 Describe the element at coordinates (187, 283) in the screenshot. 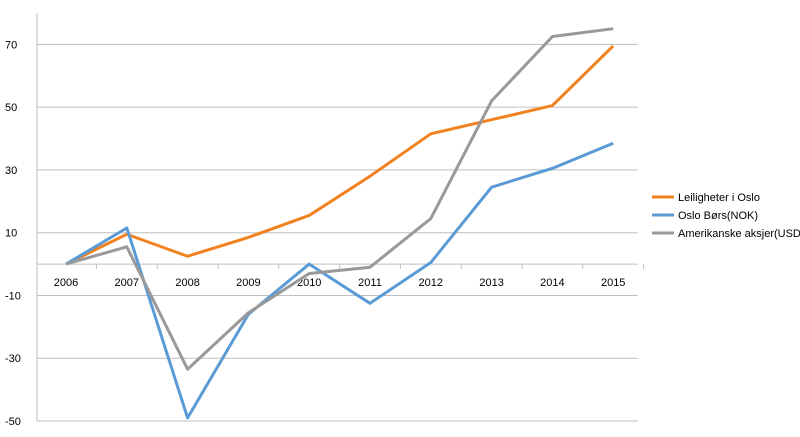

I see `x-tick-label: 2008` at that location.